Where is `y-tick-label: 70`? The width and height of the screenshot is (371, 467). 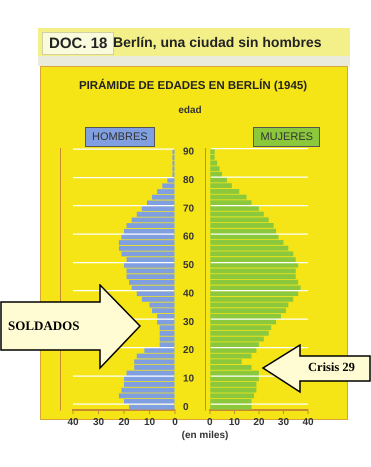 y-tick-label: 70 is located at coordinates (189, 208).